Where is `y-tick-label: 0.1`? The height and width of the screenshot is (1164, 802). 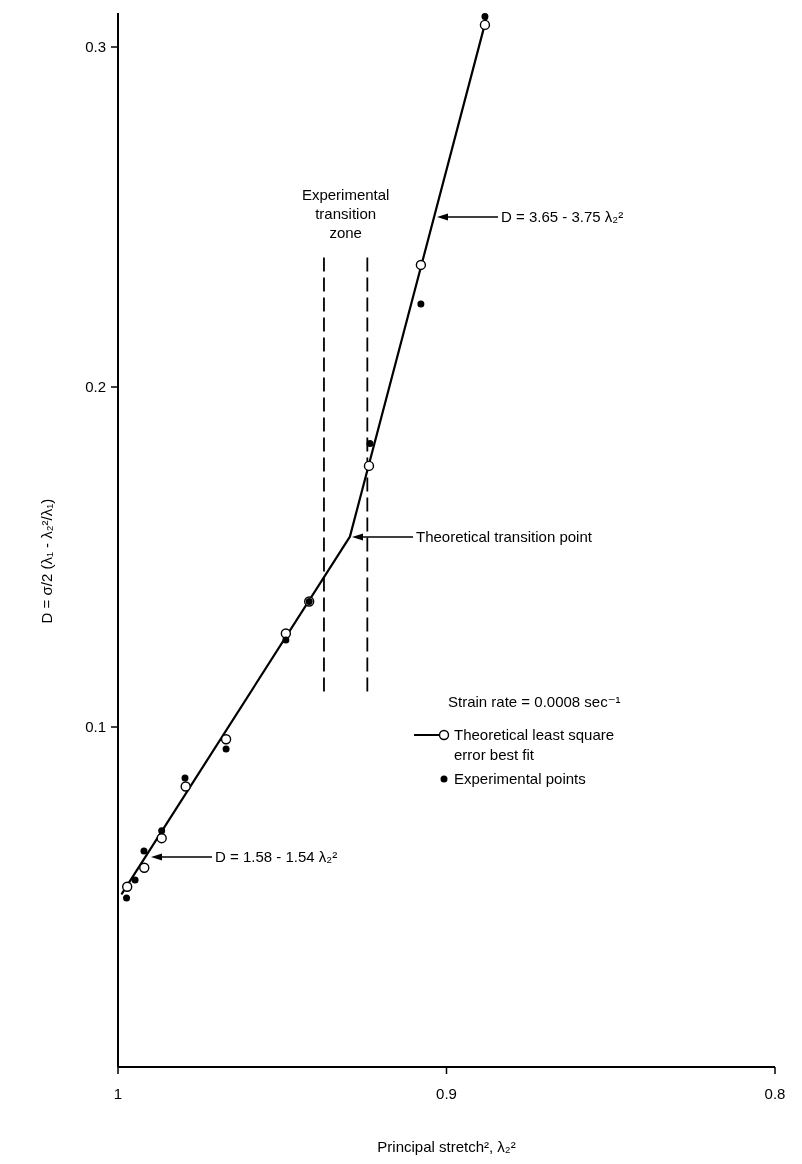
y-tick-label: 0.1 is located at coordinates (95, 726).